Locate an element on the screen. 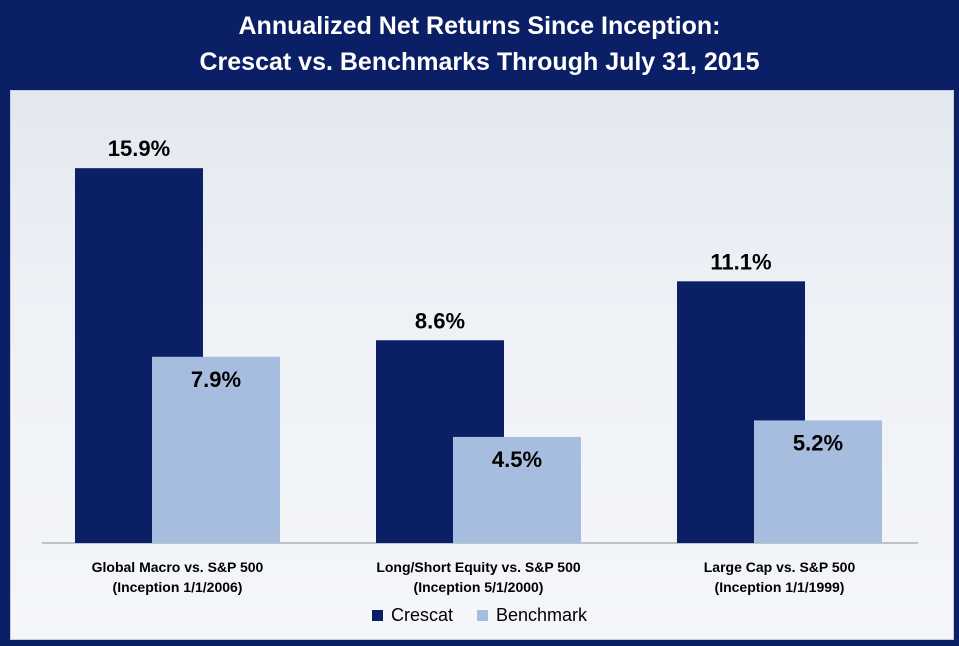 The image size is (959, 646). legend-item-benchmark: Benchmark is located at coordinates (532, 615).